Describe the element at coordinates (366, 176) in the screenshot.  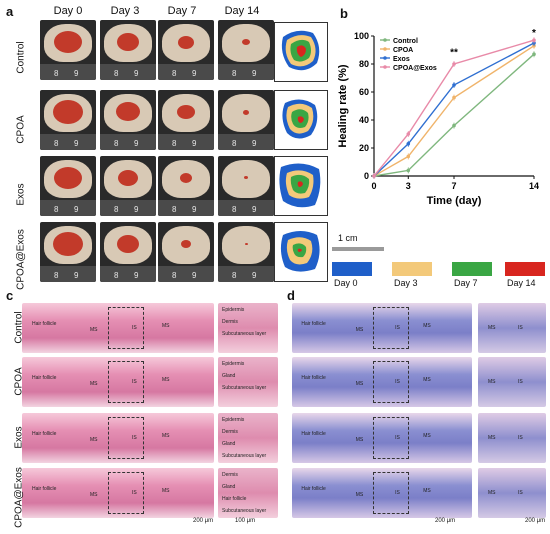
I see `y-tick-label: 0` at that location.